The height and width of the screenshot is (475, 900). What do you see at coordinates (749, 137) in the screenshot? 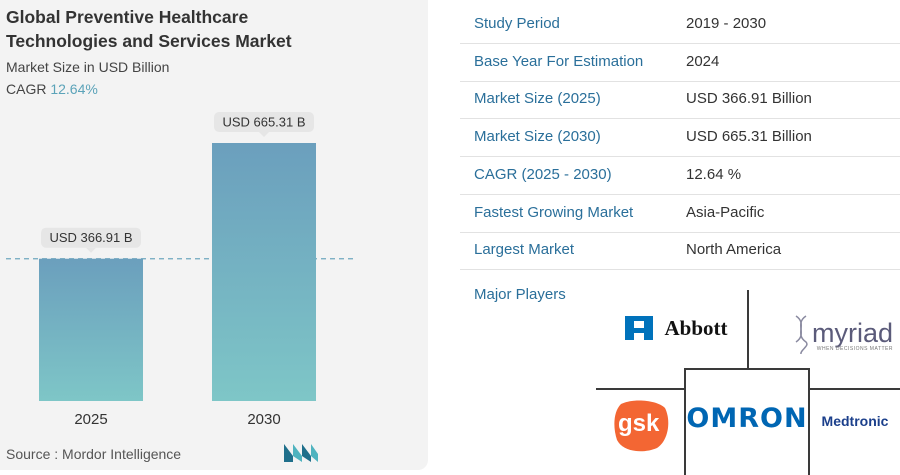
I see `info-value: USD 665.31 Billion` at bounding box center [749, 137].